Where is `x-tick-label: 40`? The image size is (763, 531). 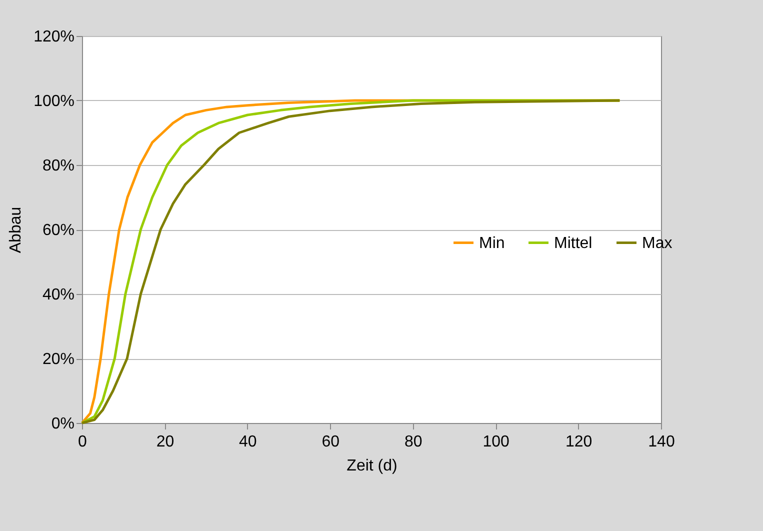
x-tick-label: 40 is located at coordinates (248, 442).